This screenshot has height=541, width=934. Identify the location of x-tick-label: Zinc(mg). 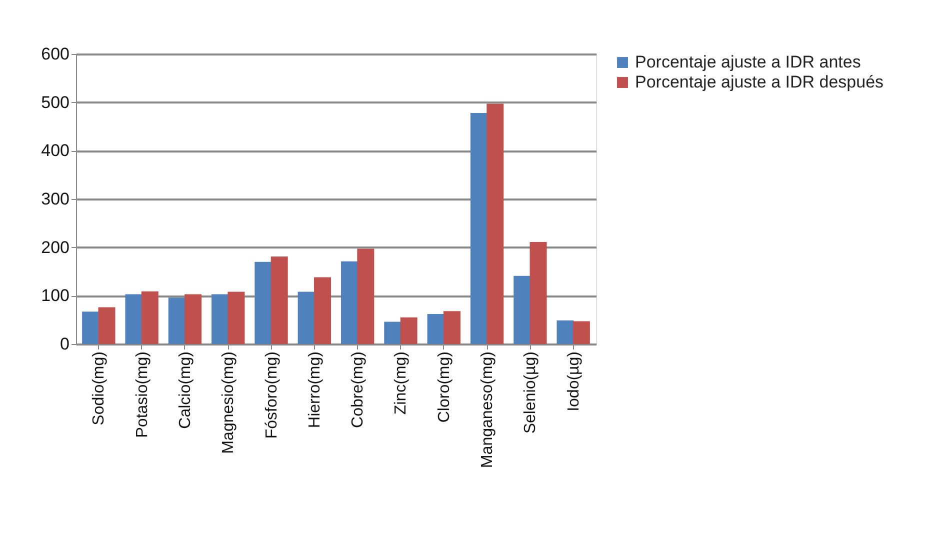
(401, 383).